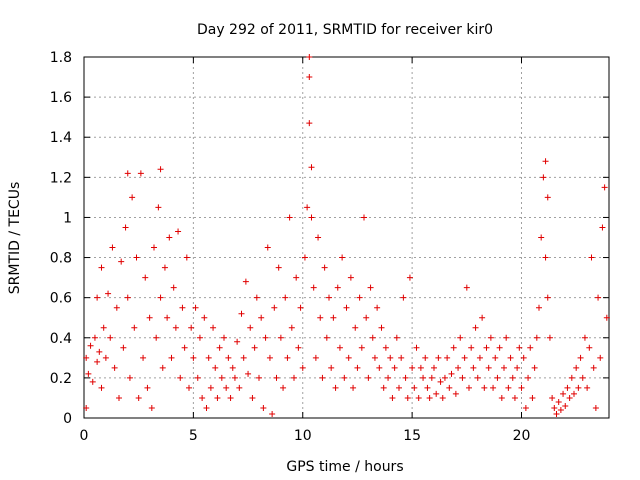  What do you see at coordinates (61, 98) in the screenshot?
I see `y-tick-label: 1.6` at bounding box center [61, 98].